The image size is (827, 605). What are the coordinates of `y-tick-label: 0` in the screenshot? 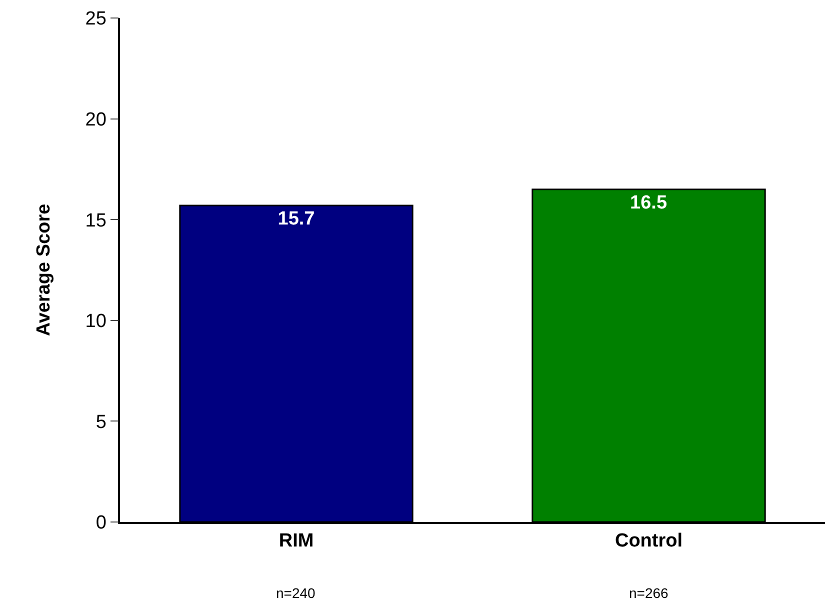 It's located at (101, 523).